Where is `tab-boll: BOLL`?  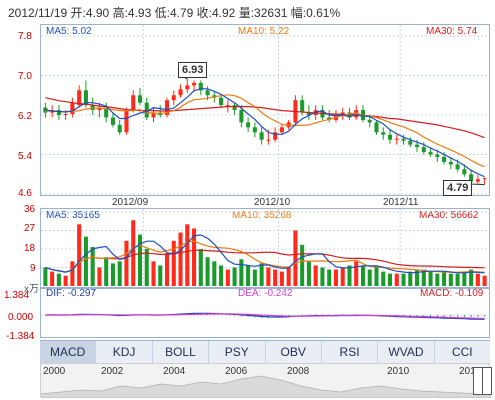 tab-boll: BOLL is located at coordinates (181, 352).